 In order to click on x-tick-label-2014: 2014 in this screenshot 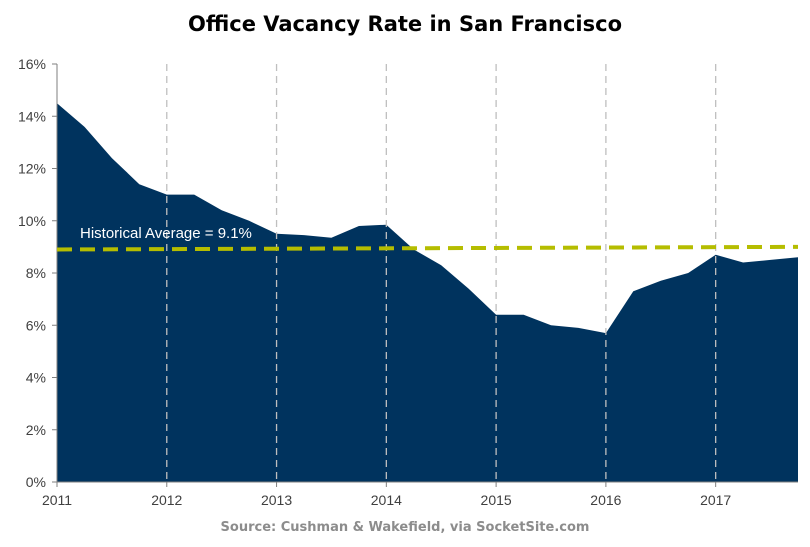, I will do `click(386, 500)`.